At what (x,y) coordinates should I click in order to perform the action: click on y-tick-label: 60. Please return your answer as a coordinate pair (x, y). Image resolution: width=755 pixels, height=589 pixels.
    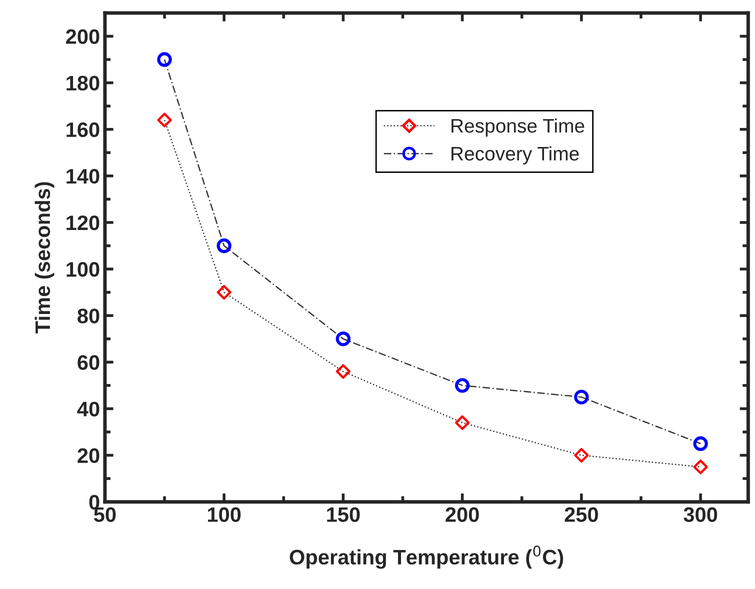
    Looking at the image, I should click on (89, 362).